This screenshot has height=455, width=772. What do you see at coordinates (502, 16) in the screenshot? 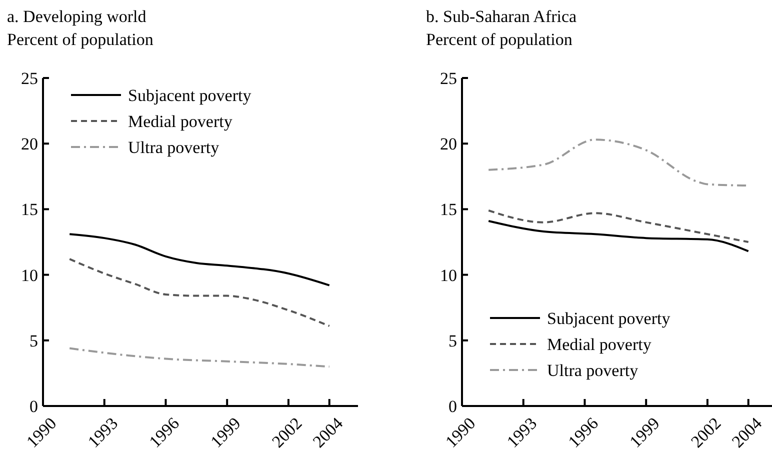
I see `chart-title: b. Sub-Saharan Africa` at bounding box center [502, 16].